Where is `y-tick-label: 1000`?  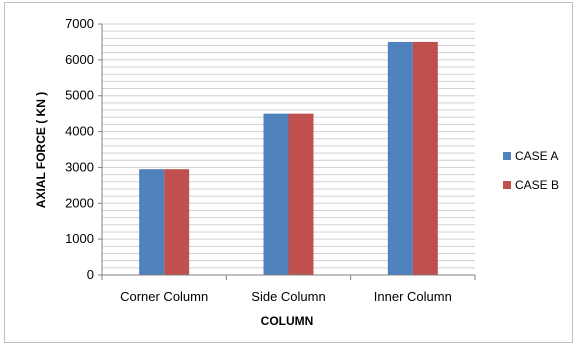 y-tick-label: 1000 is located at coordinates (79, 238).